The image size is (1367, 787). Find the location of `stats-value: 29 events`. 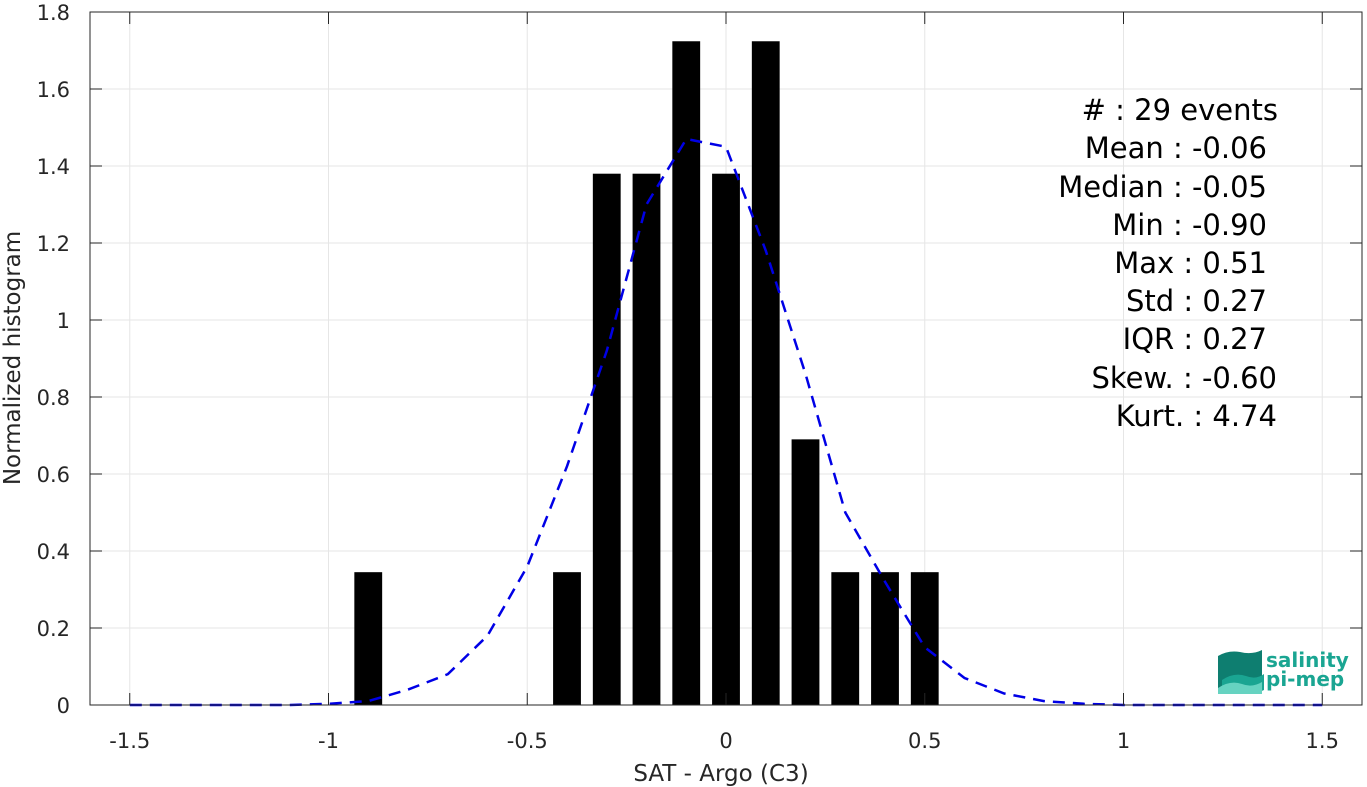

stats-value: 29 events is located at coordinates (1206, 110).